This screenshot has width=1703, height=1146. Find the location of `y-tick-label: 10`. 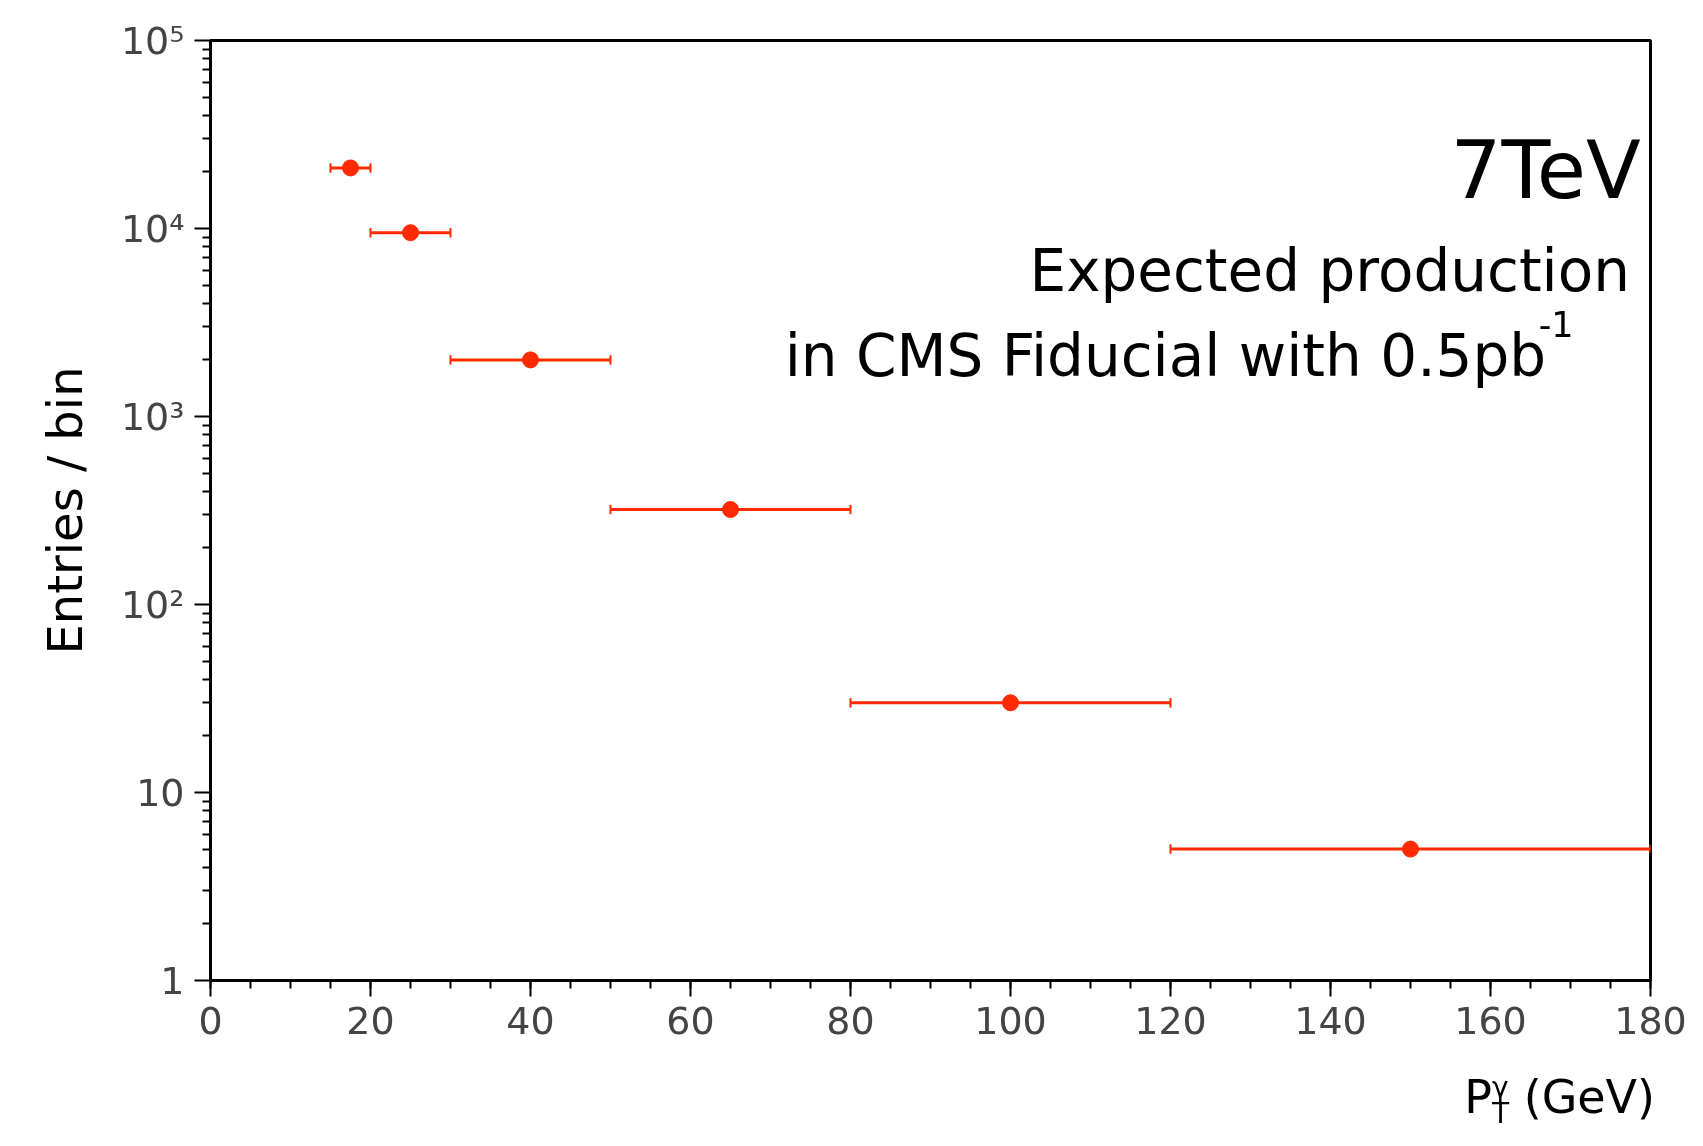

y-tick-label: 10 is located at coordinates (160, 792).